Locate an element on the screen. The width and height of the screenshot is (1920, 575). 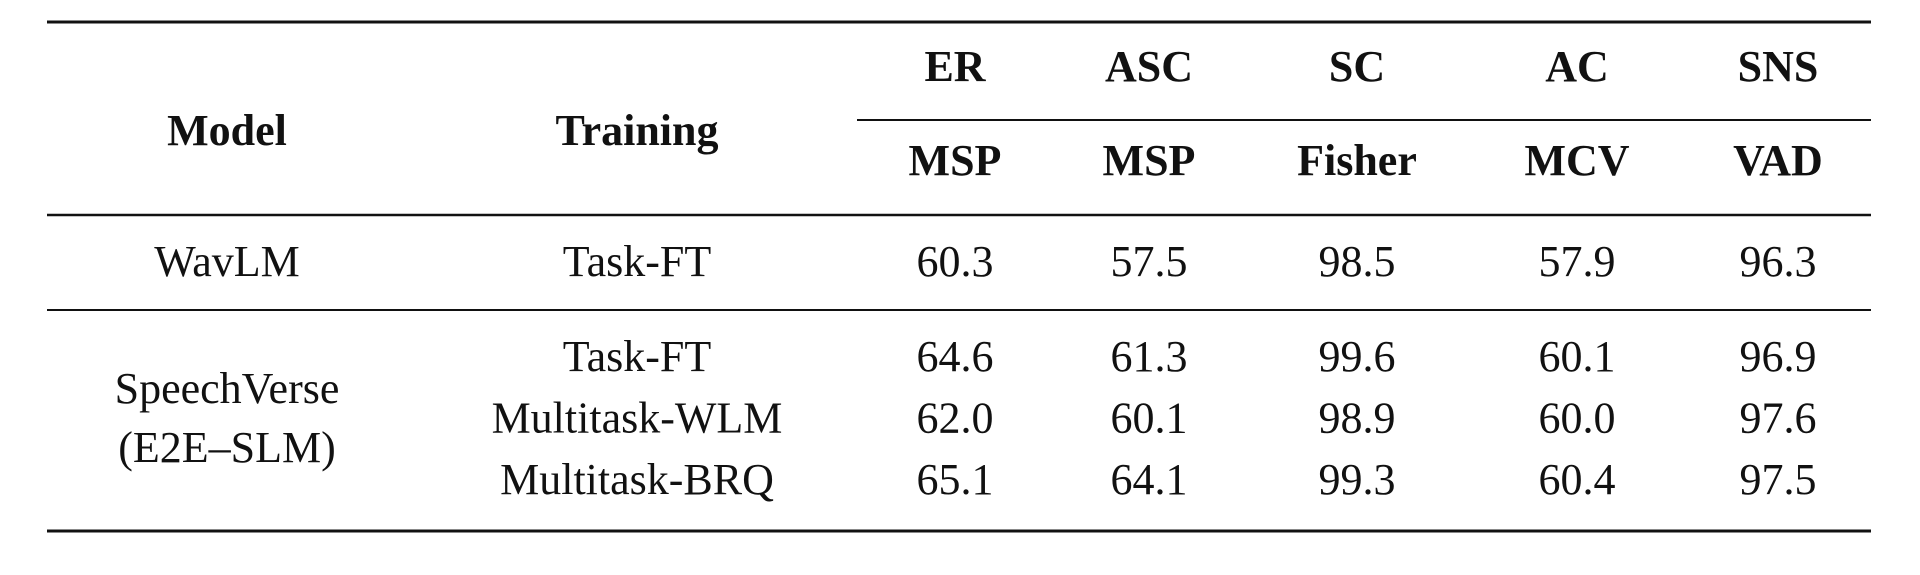
value-cell: 57.9 is located at coordinates (1577, 261).